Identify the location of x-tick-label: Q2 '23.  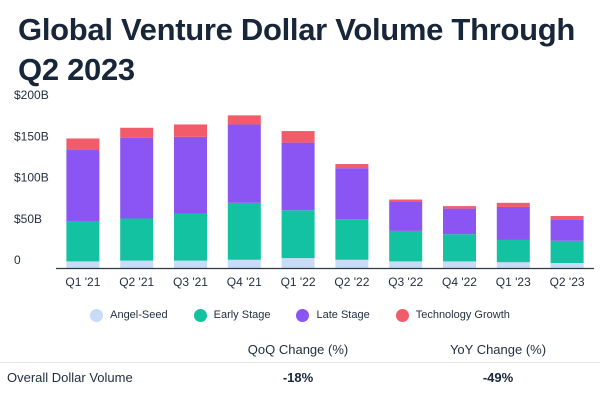
(567, 282).